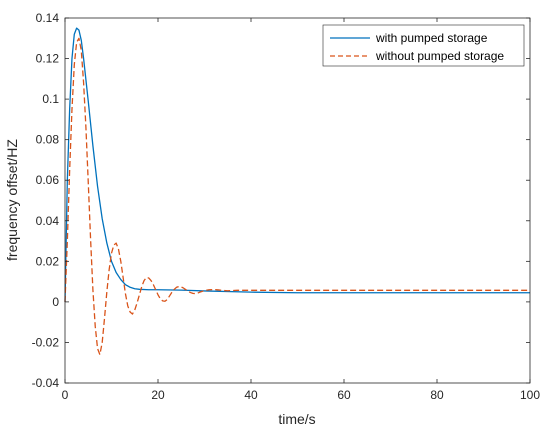  Describe the element at coordinates (48, 140) in the screenshot. I see `y-tick-label: 0.08` at that location.